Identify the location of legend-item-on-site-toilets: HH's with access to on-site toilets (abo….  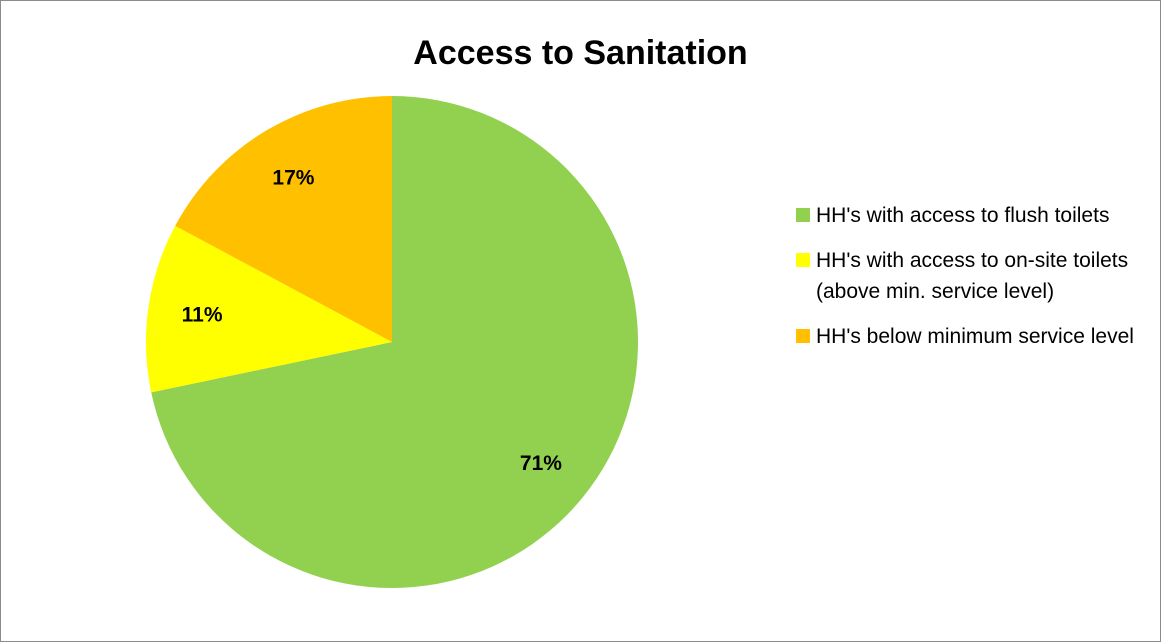
(976, 276).